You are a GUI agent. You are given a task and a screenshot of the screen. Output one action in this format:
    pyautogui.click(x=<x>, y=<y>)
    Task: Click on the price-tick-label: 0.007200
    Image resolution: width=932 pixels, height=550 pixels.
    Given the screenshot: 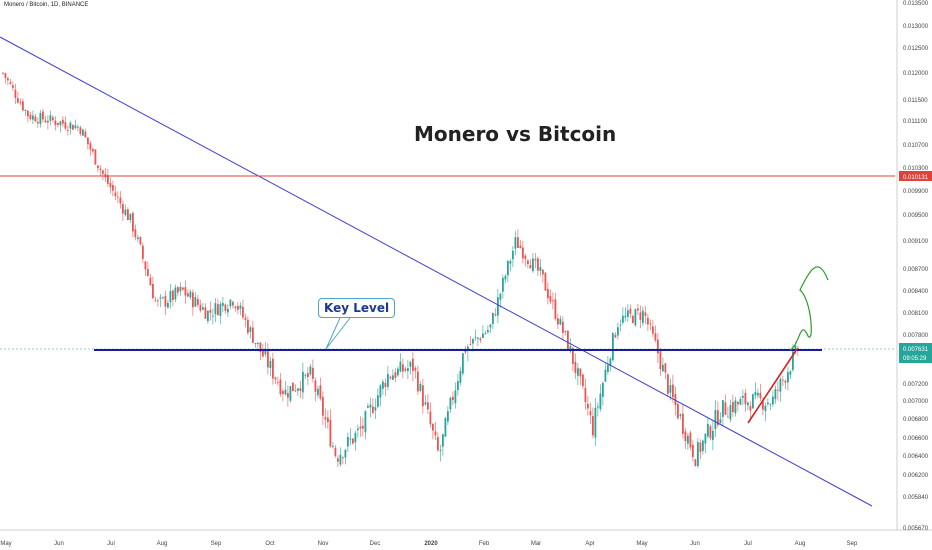 What is the action you would take?
    pyautogui.click(x=916, y=385)
    